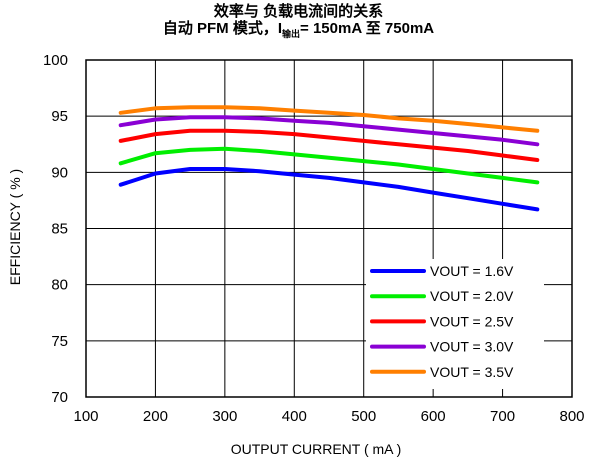 This screenshot has height=462, width=597. Describe the element at coordinates (472, 372) in the screenshot. I see `legend-label-5: VOUT = 3.5V` at that location.